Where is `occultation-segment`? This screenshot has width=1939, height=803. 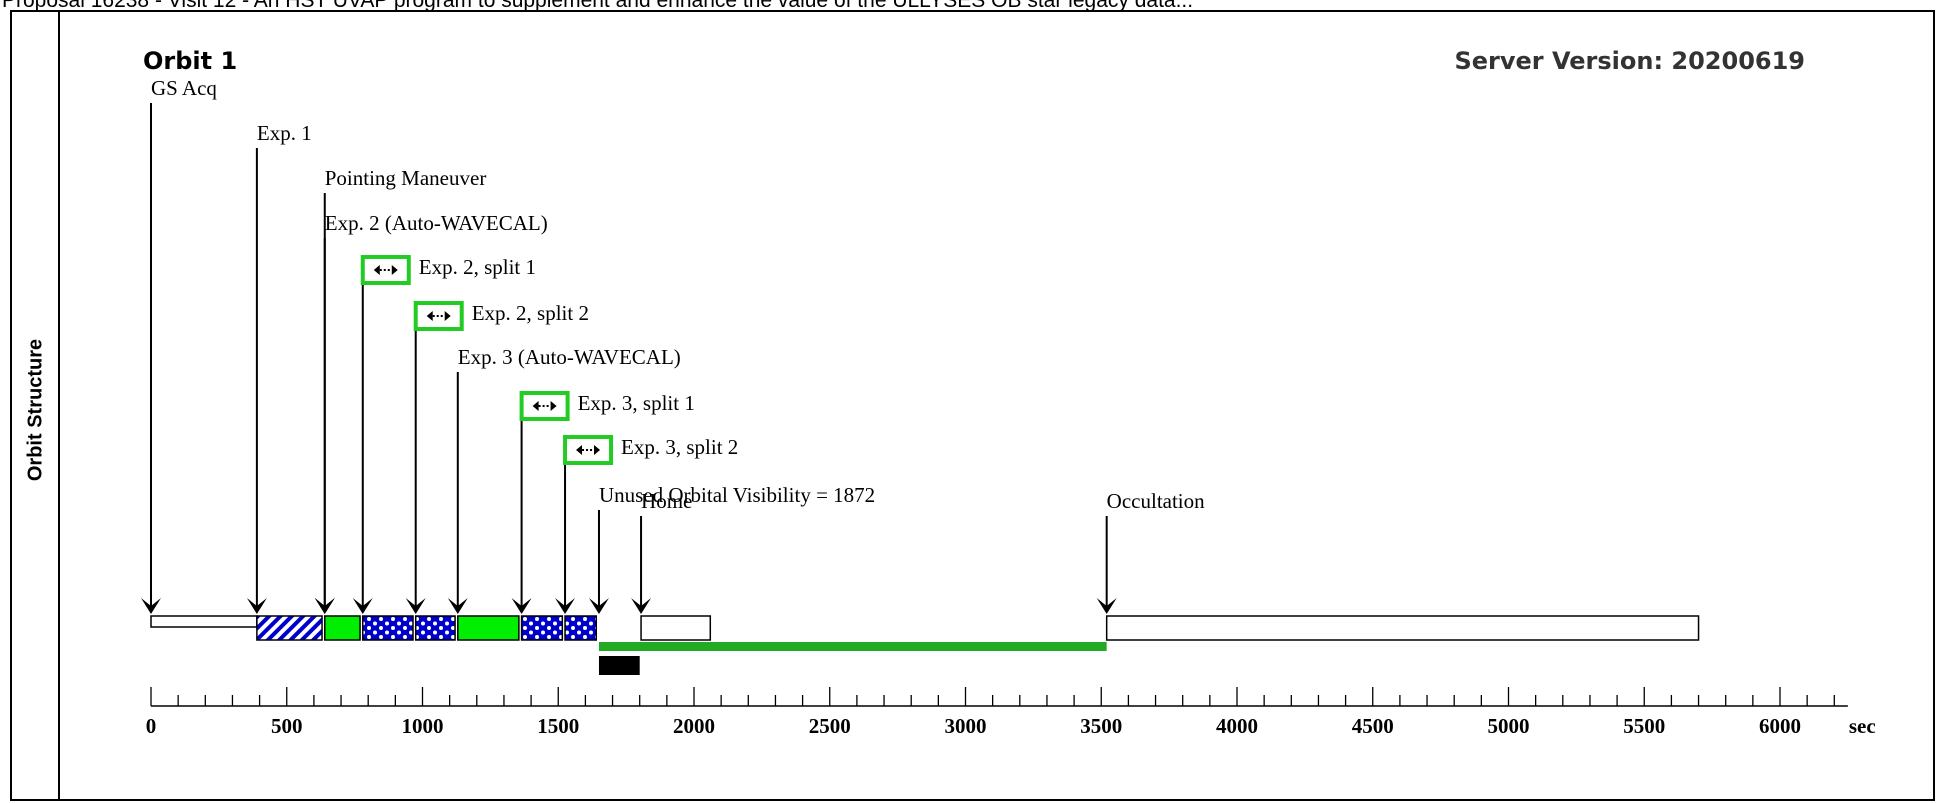
occultation-segment is located at coordinates (1402, 628).